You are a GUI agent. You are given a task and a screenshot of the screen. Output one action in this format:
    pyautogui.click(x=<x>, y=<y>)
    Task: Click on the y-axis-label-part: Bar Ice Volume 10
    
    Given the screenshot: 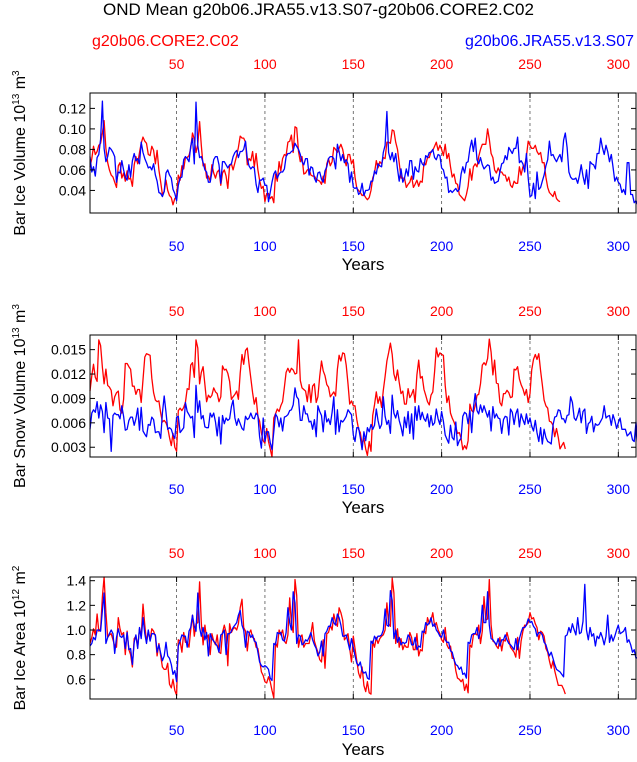 What is the action you would take?
    pyautogui.click(x=20, y=170)
    